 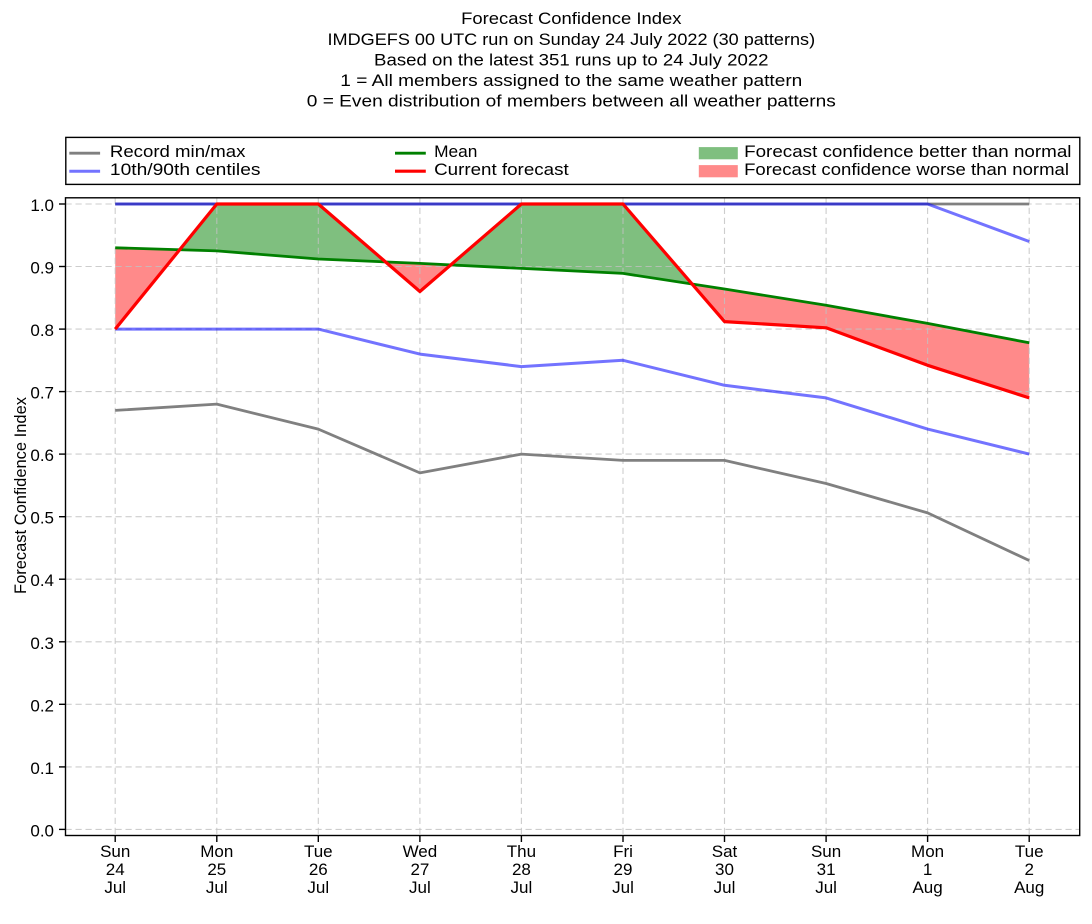 What do you see at coordinates (623, 851) in the screenshot?
I see `svg-text: Fri` at bounding box center [623, 851].